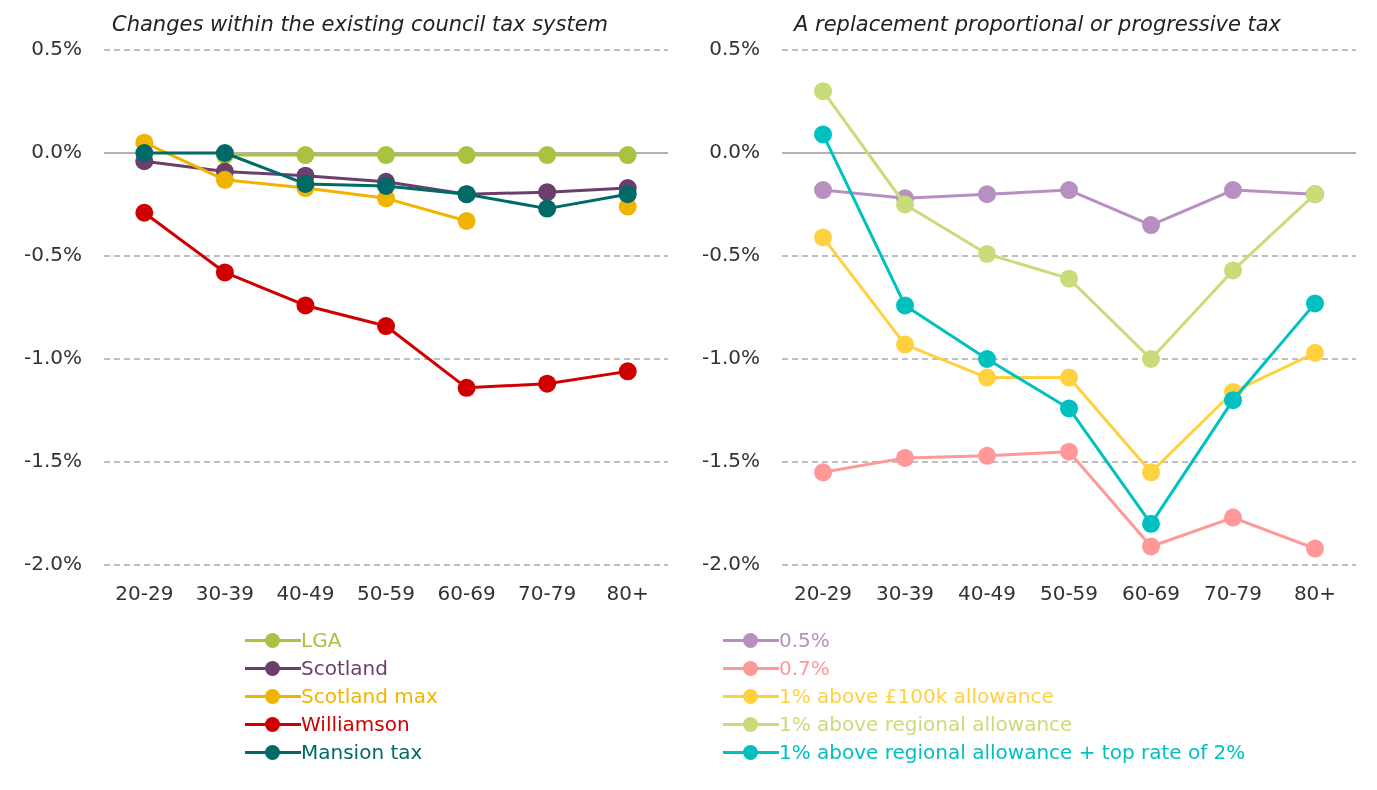 Image resolution: width=1377 pixels, height=790 pixels. I want to click on legend-label: 1% above £100k allowance, so click(916, 696).